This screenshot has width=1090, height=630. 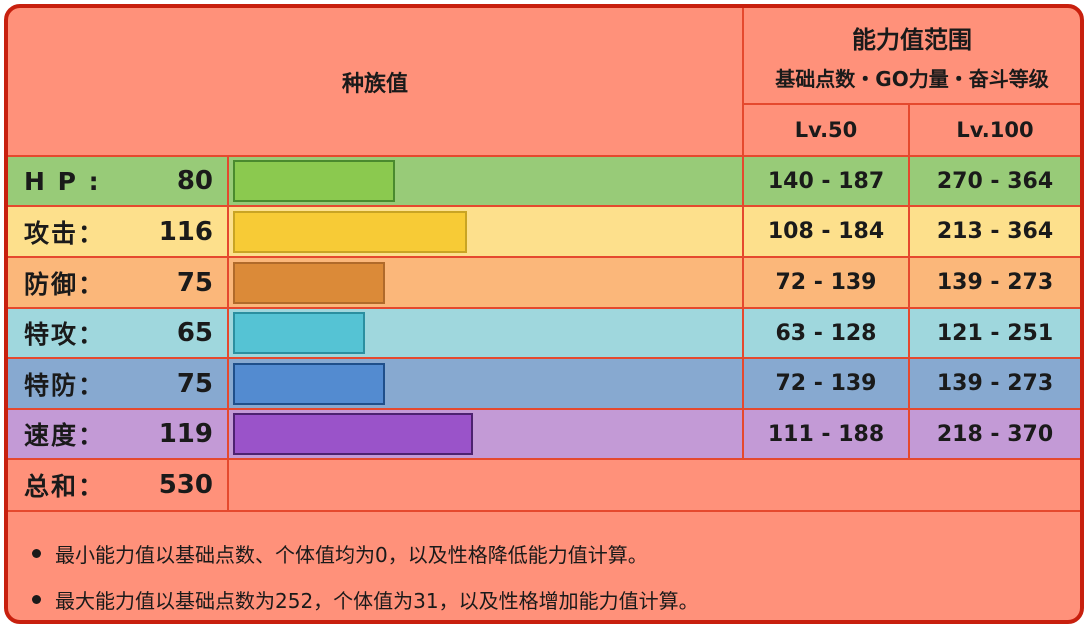 I want to click on note-item: 最小能力值以基础点数、个体值均为0，以及性格降低能力值计算。, so click(x=556, y=553).